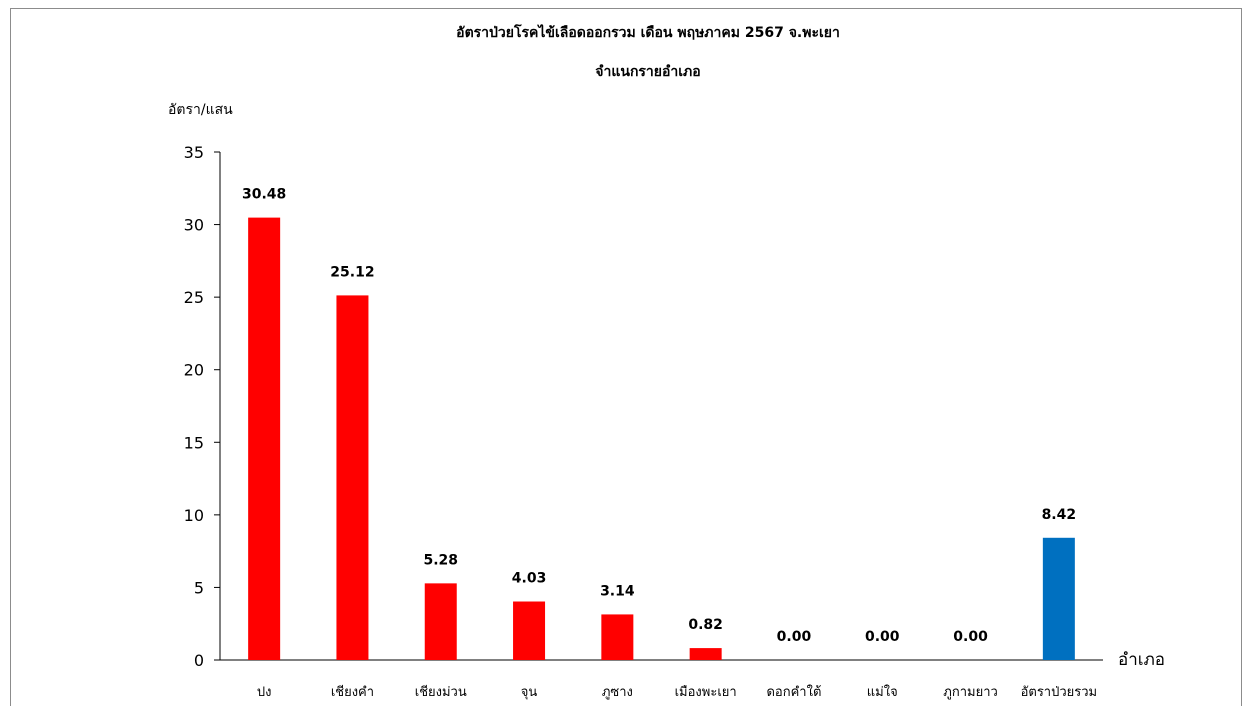  What do you see at coordinates (200, 110) in the screenshot?
I see `y-axis-label: อัตรา/แสน` at bounding box center [200, 110].